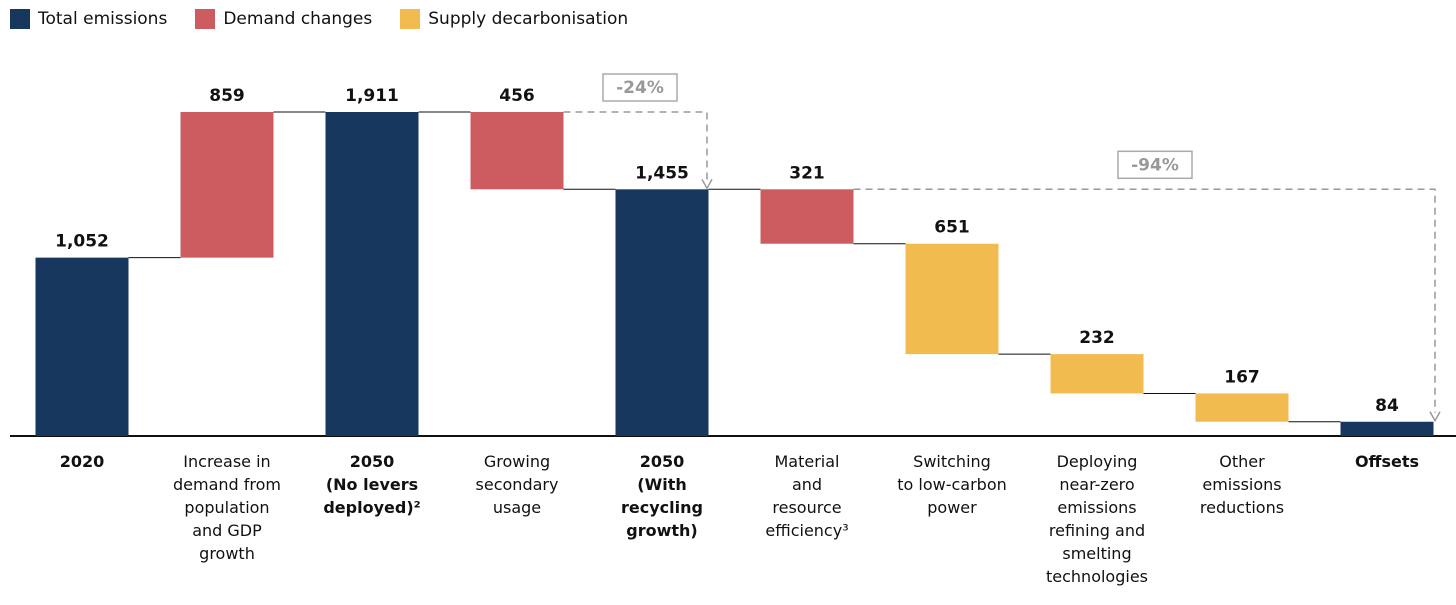 The width and height of the screenshot is (1456, 605). What do you see at coordinates (807, 173) in the screenshot?
I see `value-label: 321` at bounding box center [807, 173].